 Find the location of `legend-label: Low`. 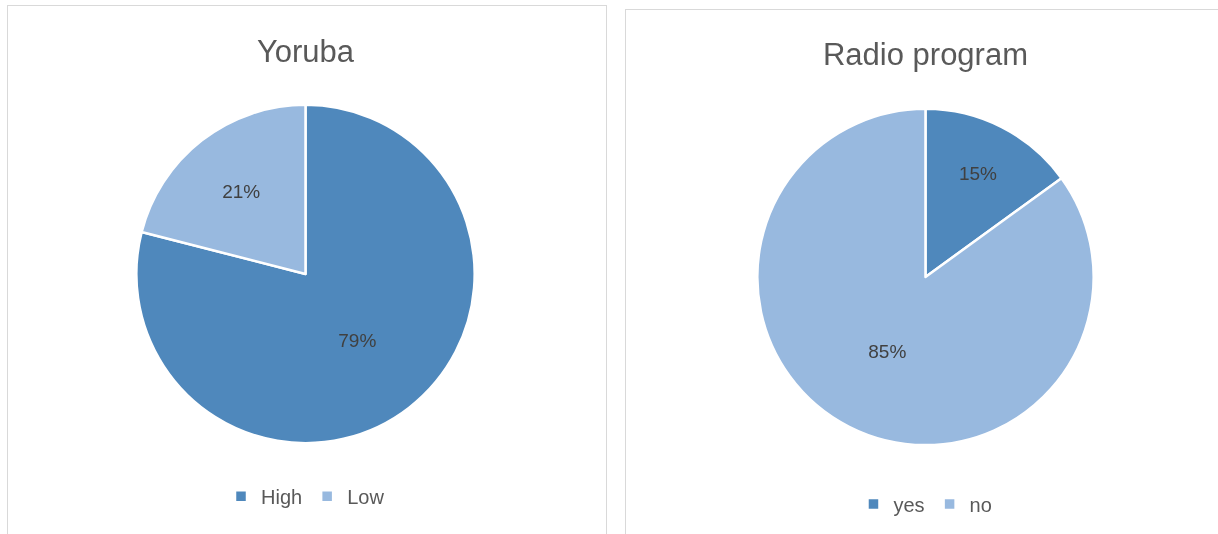

legend-label: Low is located at coordinates (366, 496).